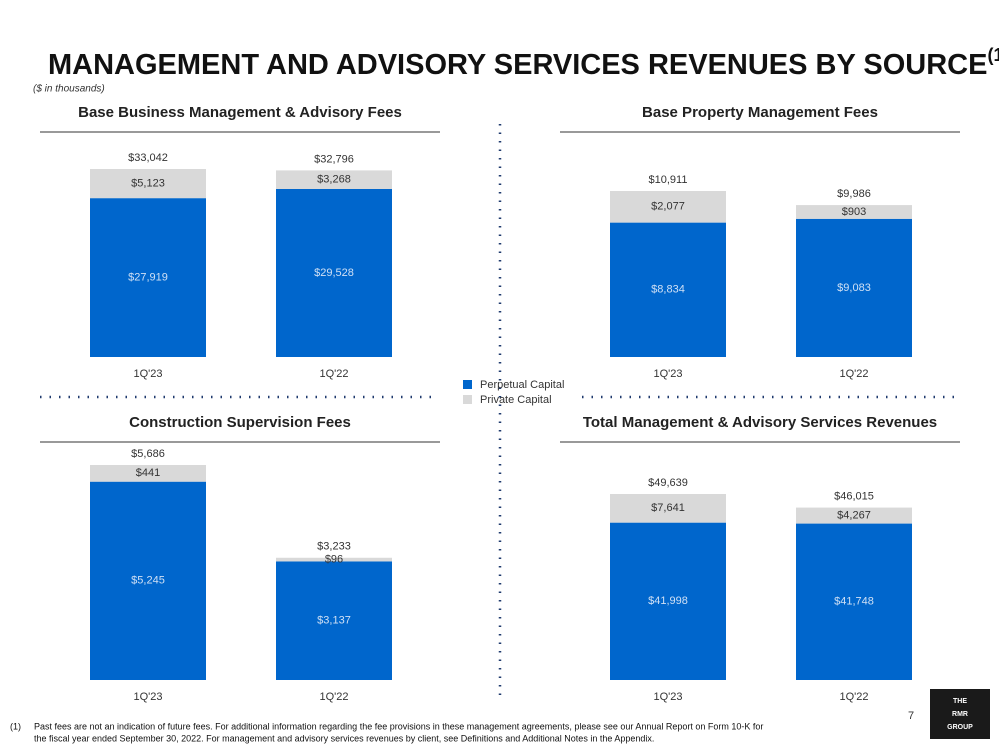 This screenshot has width=999, height=750. I want to click on logo-text: THE, so click(960, 701).